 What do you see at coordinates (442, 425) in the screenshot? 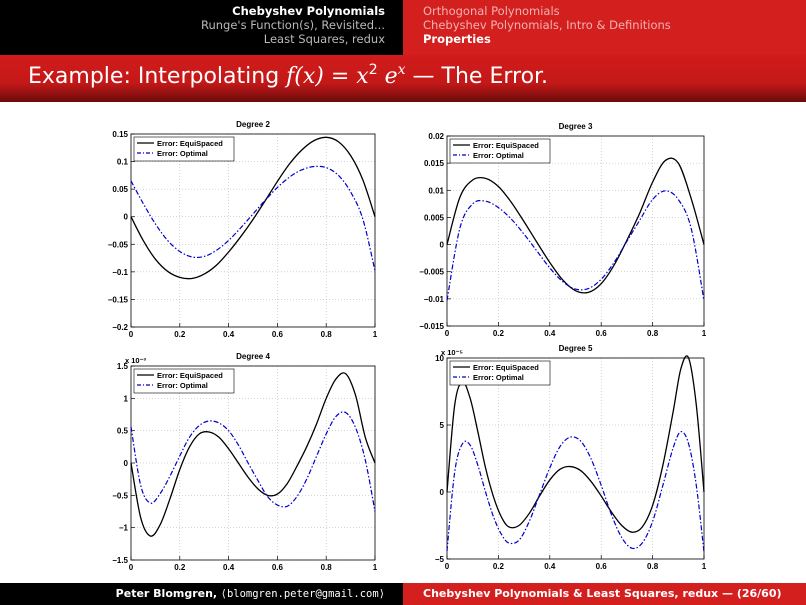
I see `y-tick-label: 5` at bounding box center [442, 425].